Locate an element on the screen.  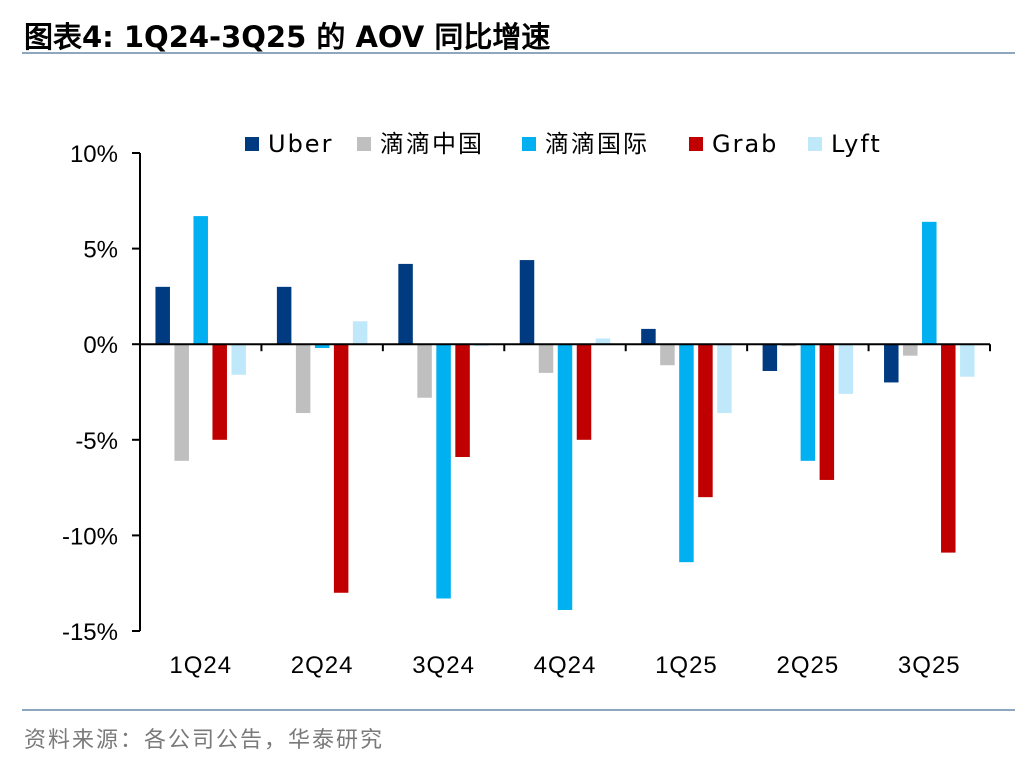
bar-滴滴国际-4Q24 is located at coordinates (565, 477).